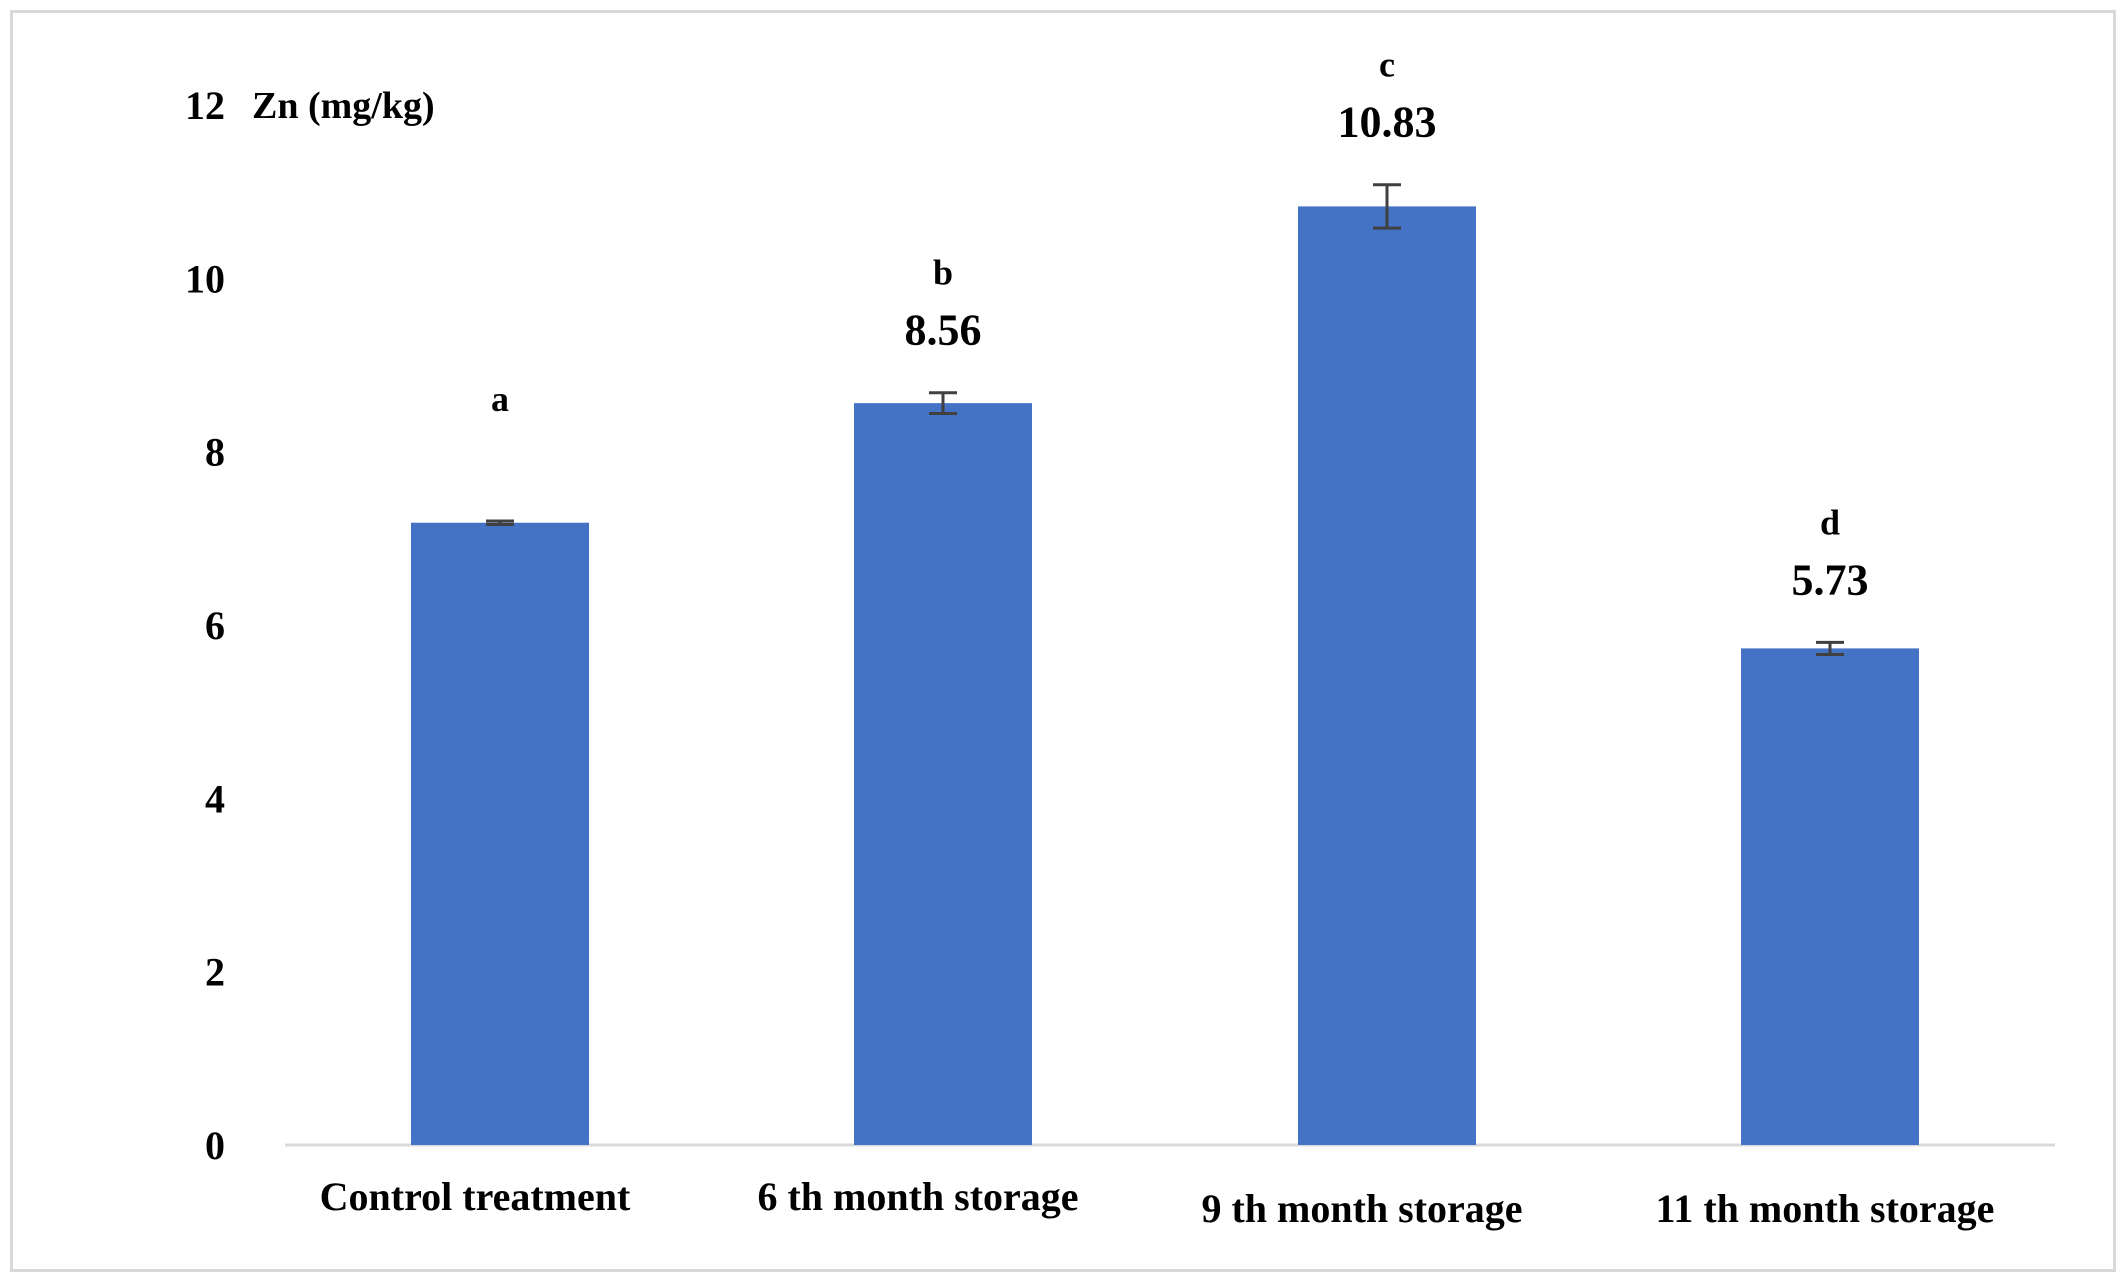  Describe the element at coordinates (215, 972) in the screenshot. I see `y-tick-label: 2` at that location.